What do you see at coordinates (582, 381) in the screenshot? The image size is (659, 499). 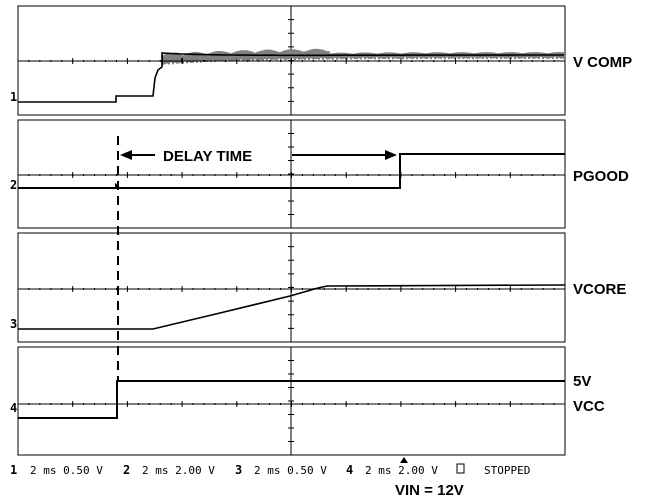 I see `label-5v: 5V` at bounding box center [582, 381].